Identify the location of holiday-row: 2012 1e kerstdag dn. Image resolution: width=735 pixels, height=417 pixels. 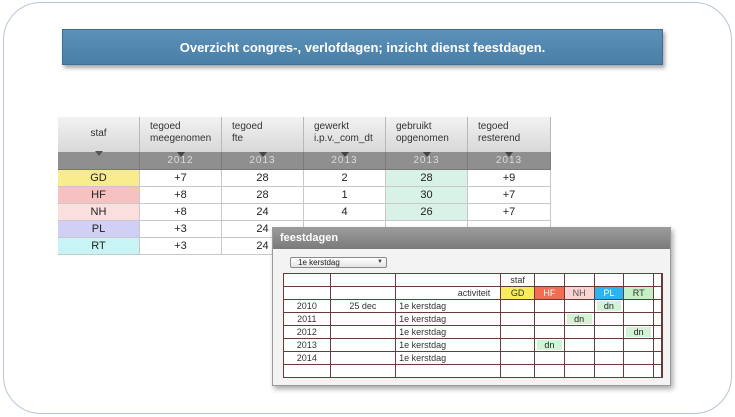
(472, 332).